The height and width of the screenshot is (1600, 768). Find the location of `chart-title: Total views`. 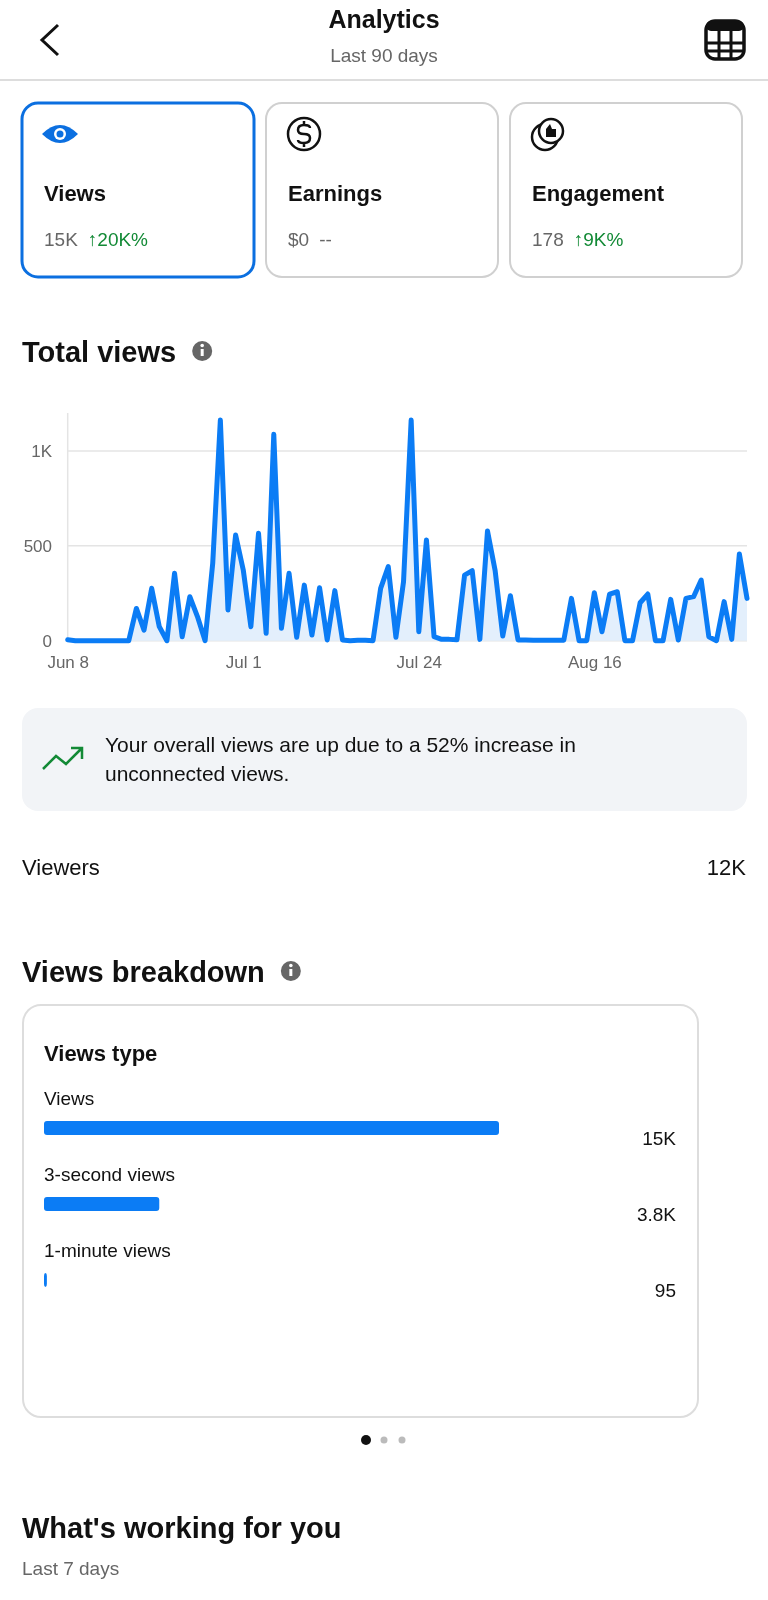

chart-title: Total views is located at coordinates (99, 352).